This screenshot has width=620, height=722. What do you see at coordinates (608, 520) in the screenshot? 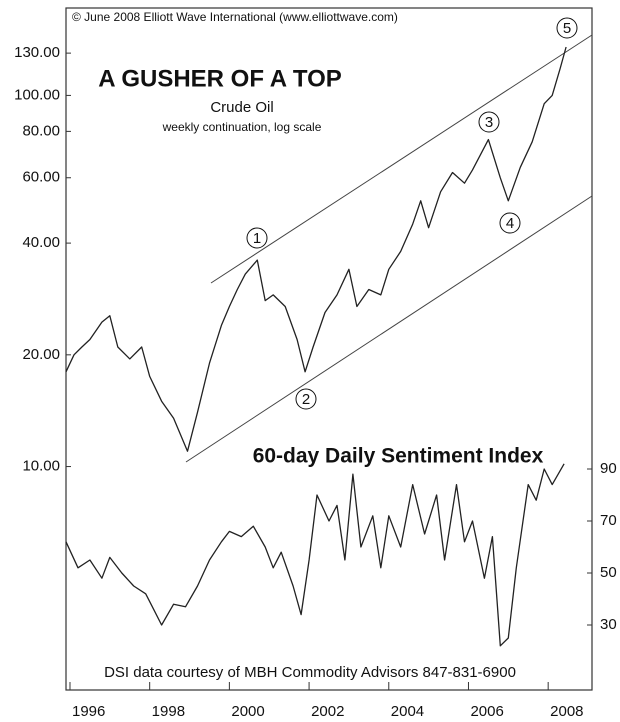
I see `y2-tick-label: 70` at bounding box center [608, 520].